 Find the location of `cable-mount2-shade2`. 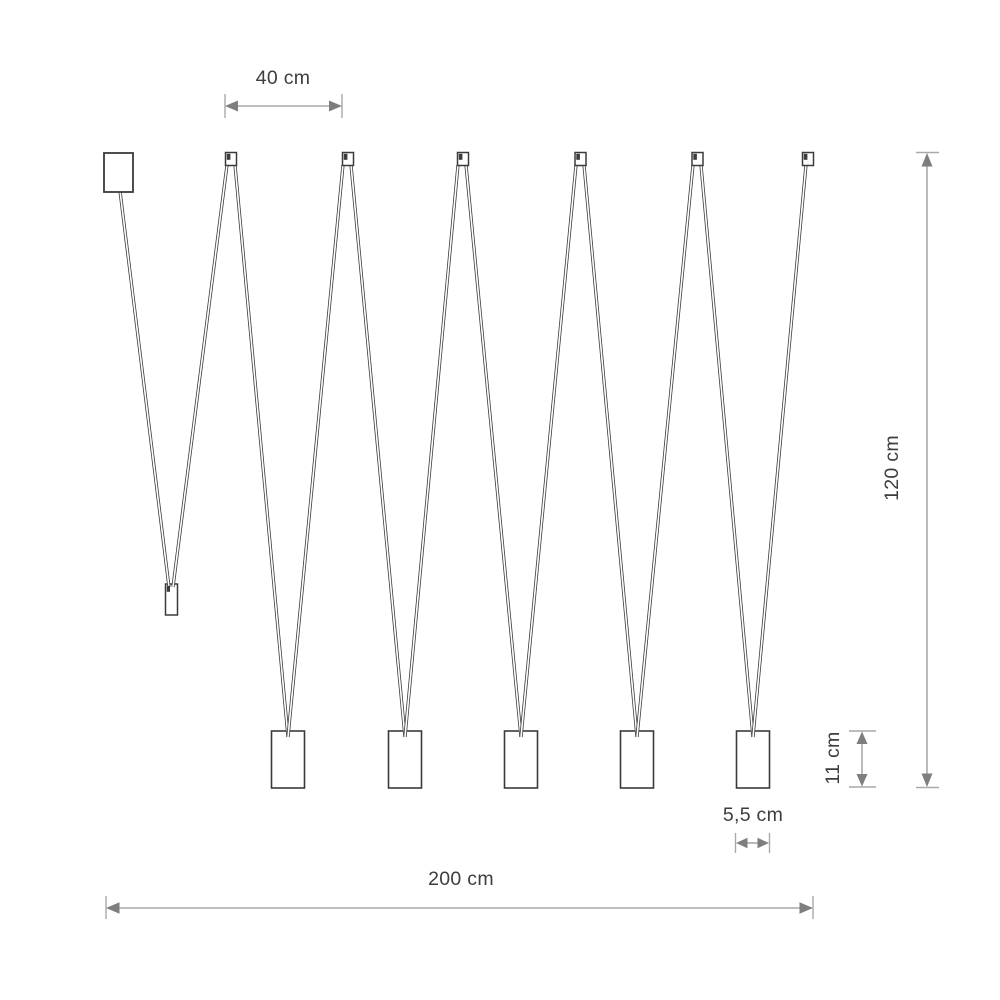

cable-mount2-shade2 is located at coordinates (378, 451).